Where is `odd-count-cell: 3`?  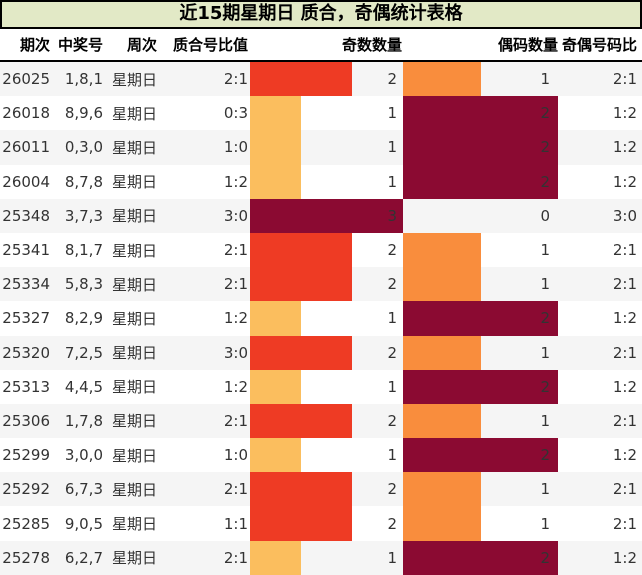
odd-count-cell: 3 is located at coordinates (326, 215).